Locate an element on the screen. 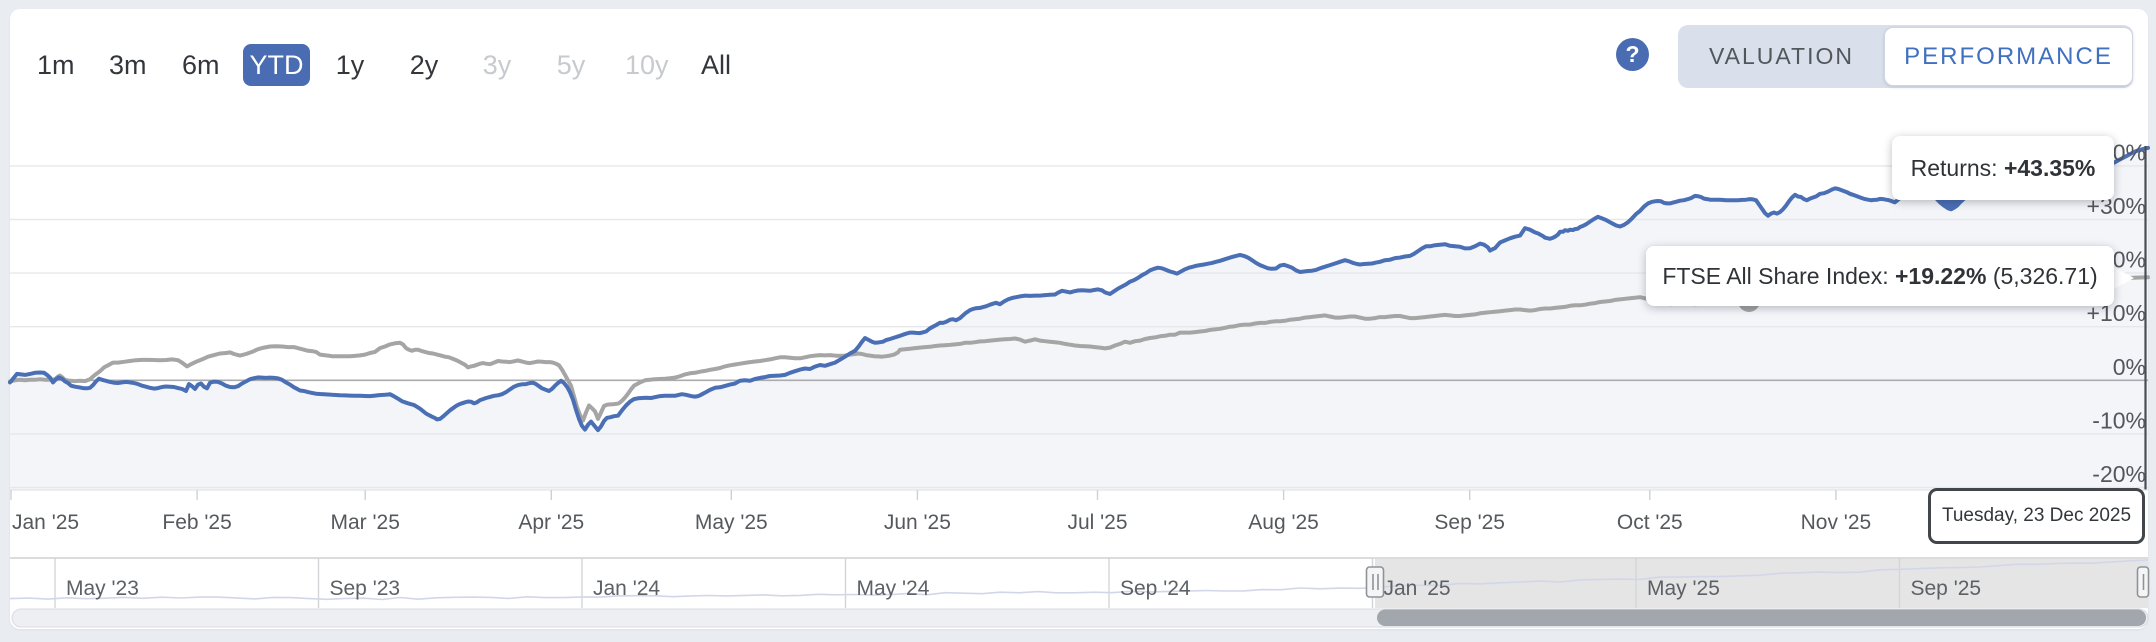 The width and height of the screenshot is (2156, 642). svg-text: Apr '25 is located at coordinates (551, 522).